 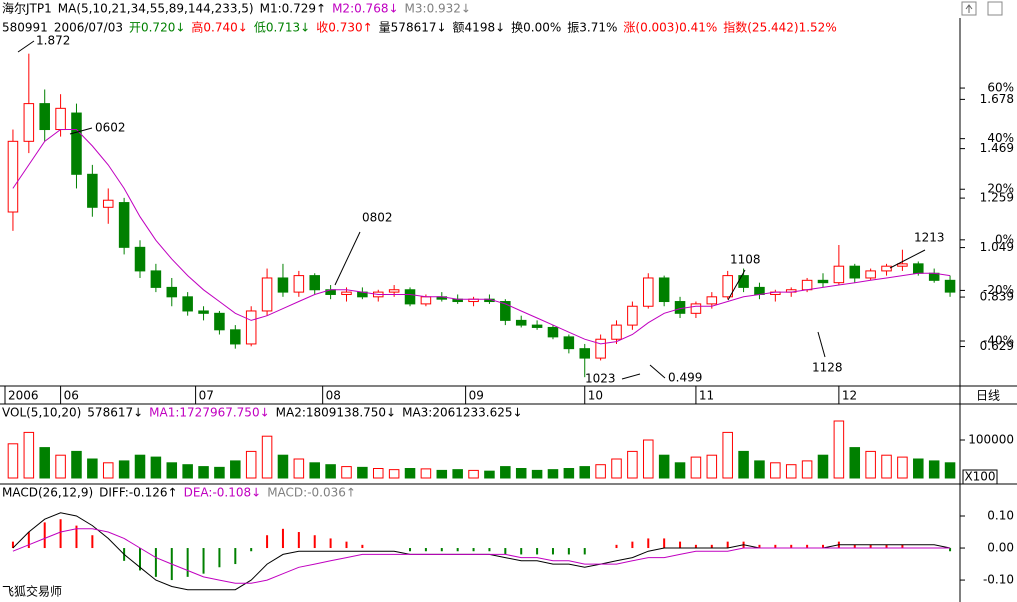 What do you see at coordinates (998, 290) in the screenshot?
I see `y2-tick-label: -20%` at bounding box center [998, 290].